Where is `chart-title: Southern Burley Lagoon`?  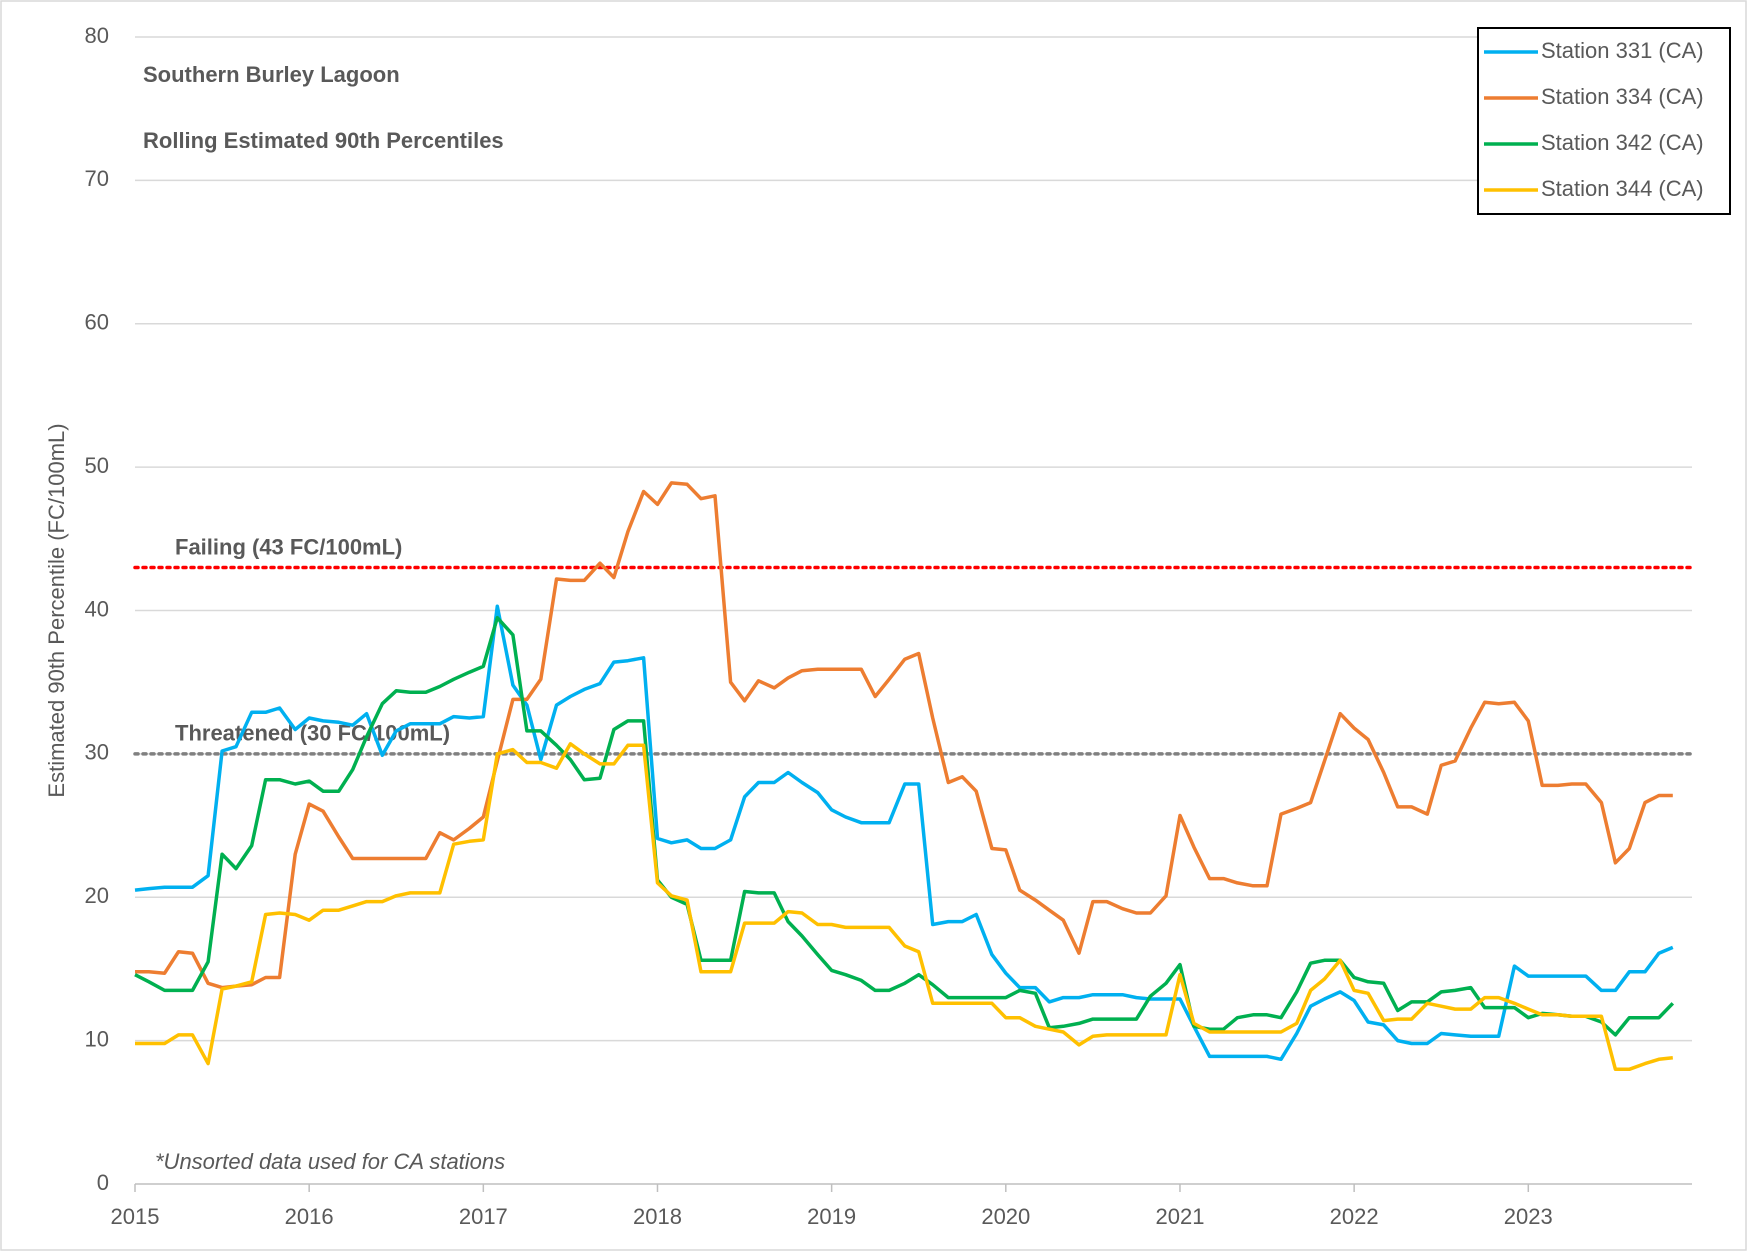
chart-title: Southern Burley Lagoon is located at coordinates (271, 74).